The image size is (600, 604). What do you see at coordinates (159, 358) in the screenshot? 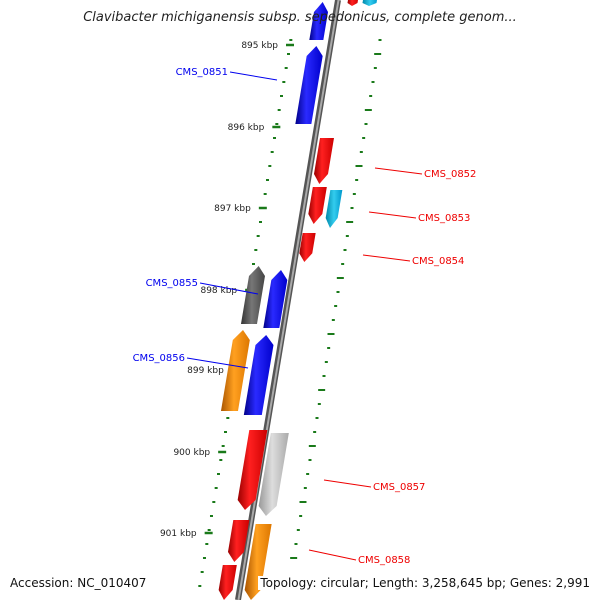
I see `gene-label: CMS_0856` at bounding box center [159, 358].